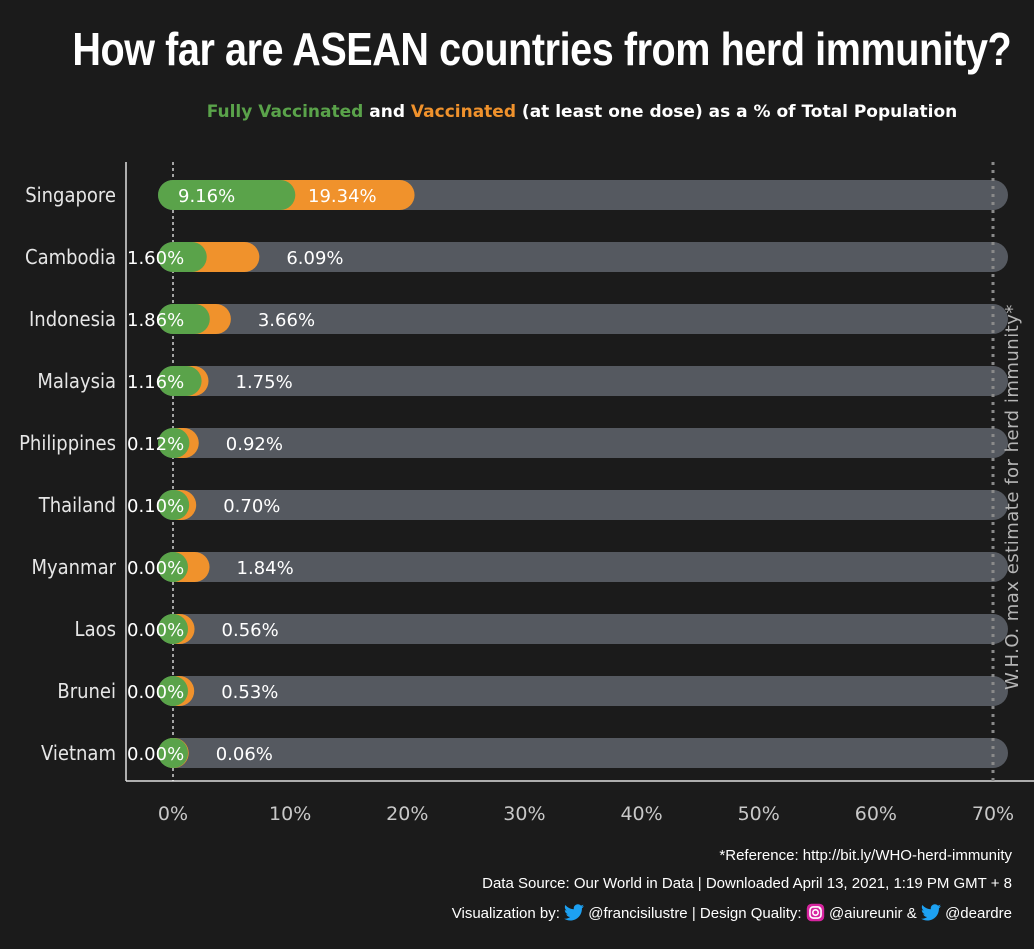 The height and width of the screenshot is (949, 1034). What do you see at coordinates (155, 382) in the screenshot?
I see `fully-vaccinated-label: 1.16%` at bounding box center [155, 382].